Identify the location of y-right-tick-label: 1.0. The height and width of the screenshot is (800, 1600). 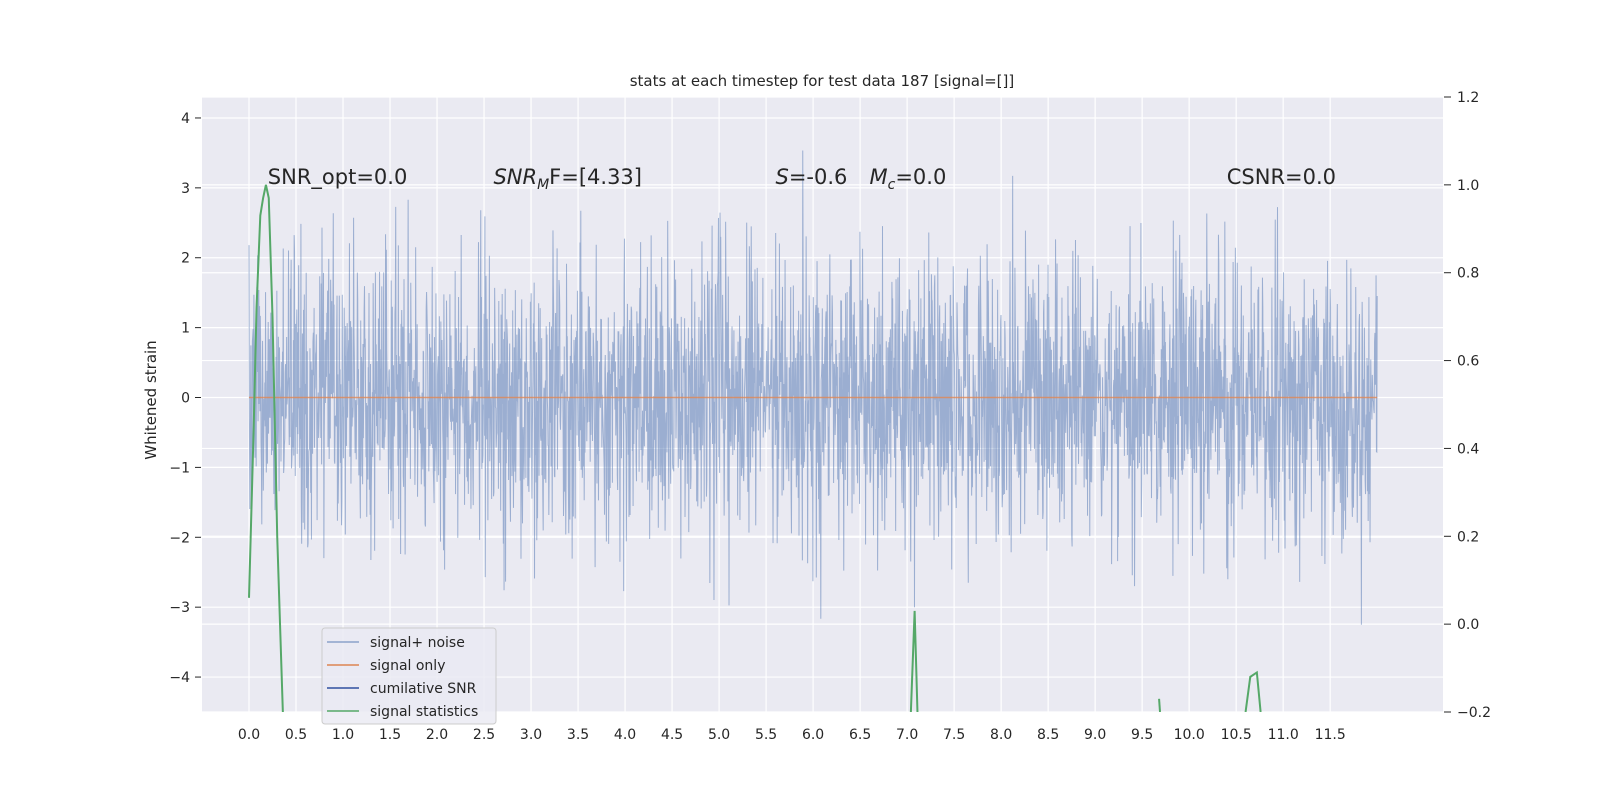
(1468, 186).